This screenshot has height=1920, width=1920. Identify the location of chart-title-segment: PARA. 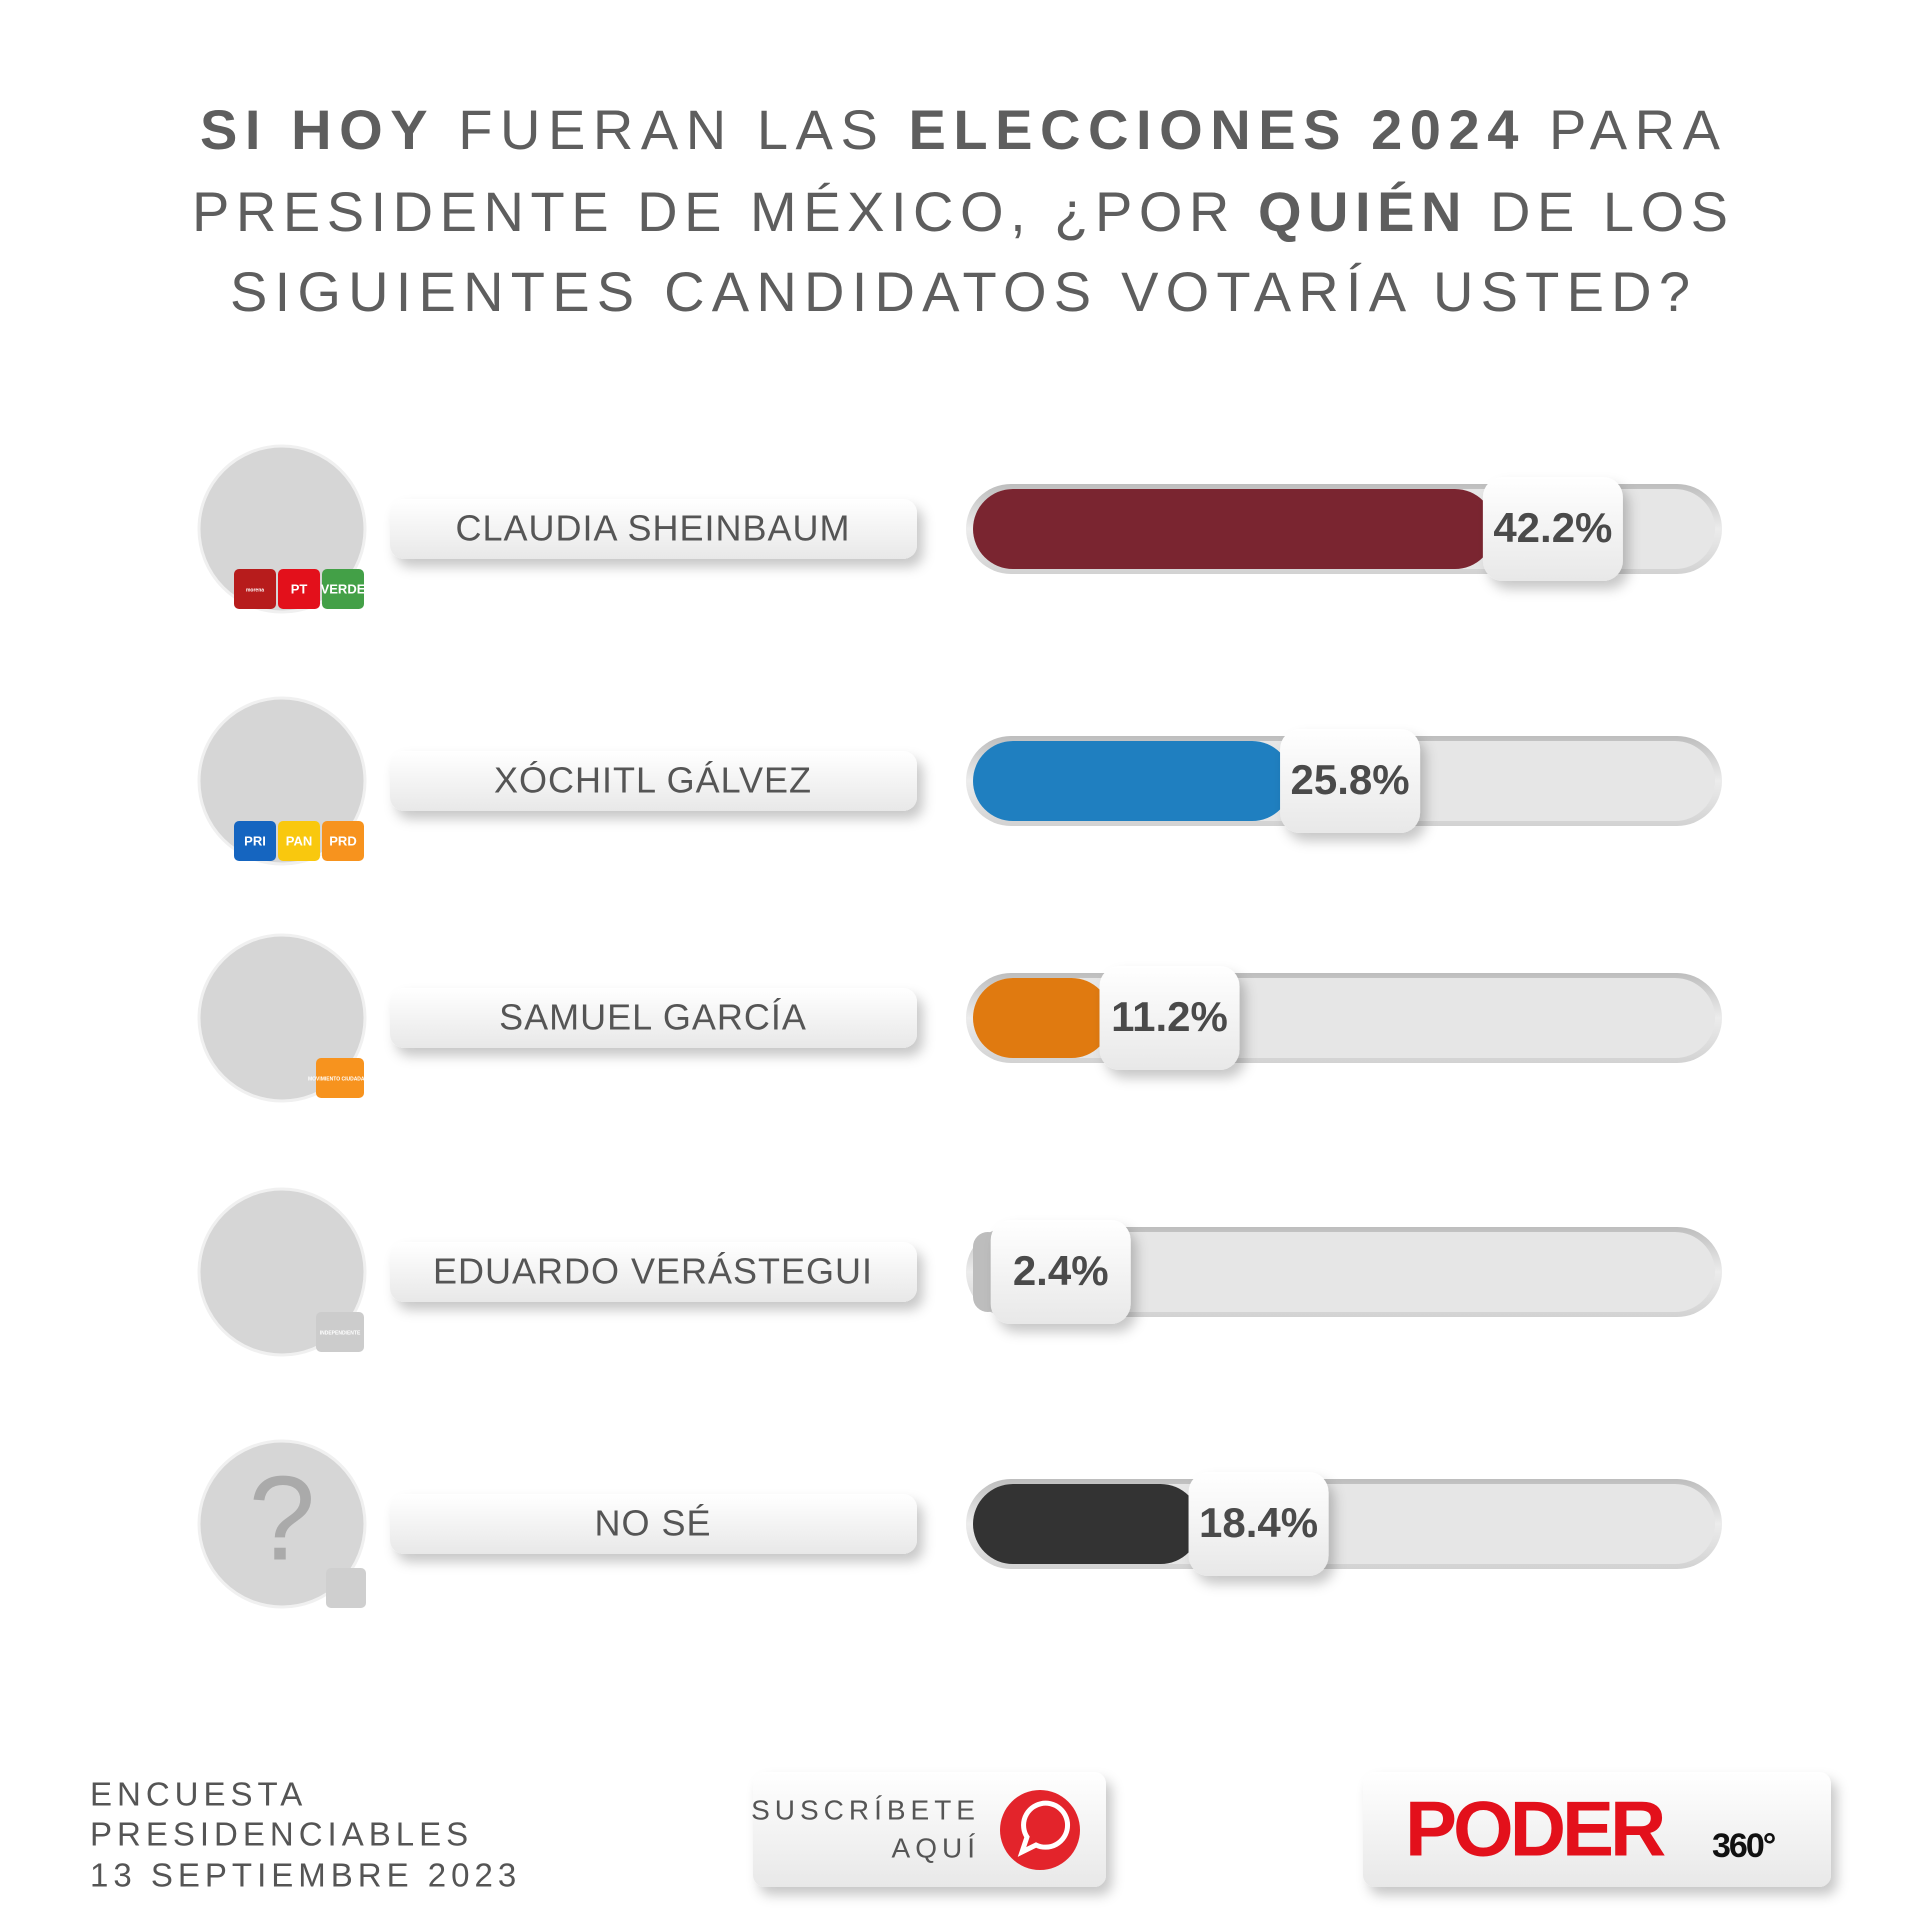
(1635, 129).